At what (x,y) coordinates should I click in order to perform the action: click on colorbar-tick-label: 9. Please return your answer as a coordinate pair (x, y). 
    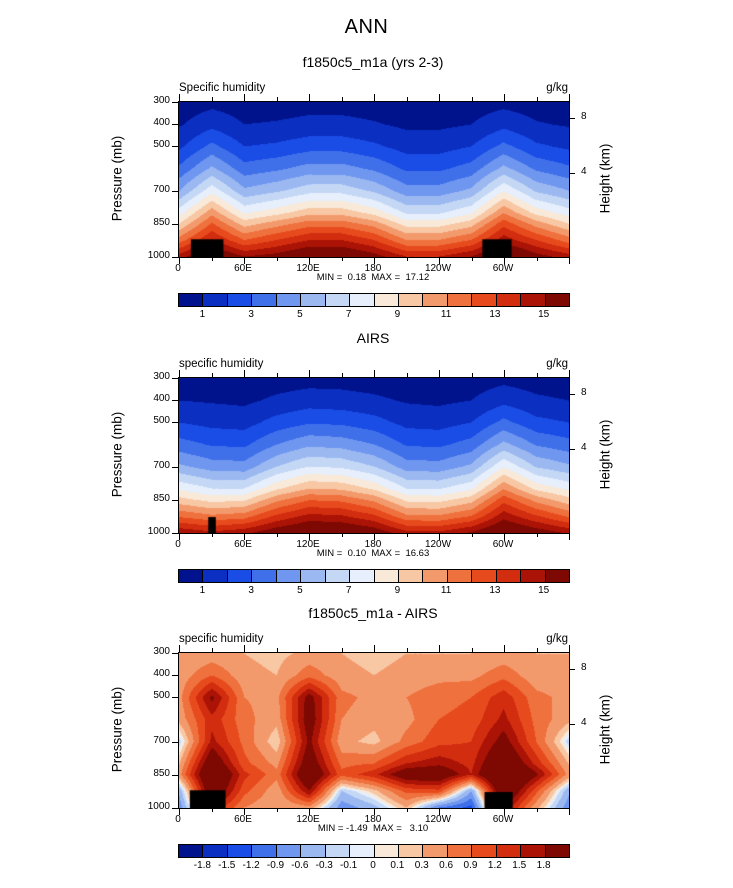
    Looking at the image, I should click on (397, 314).